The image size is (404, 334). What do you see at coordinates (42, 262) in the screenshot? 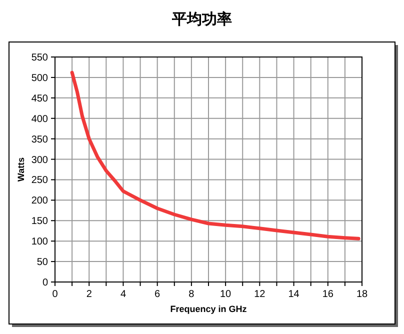
I see `y-tick-label: 50` at bounding box center [42, 262].